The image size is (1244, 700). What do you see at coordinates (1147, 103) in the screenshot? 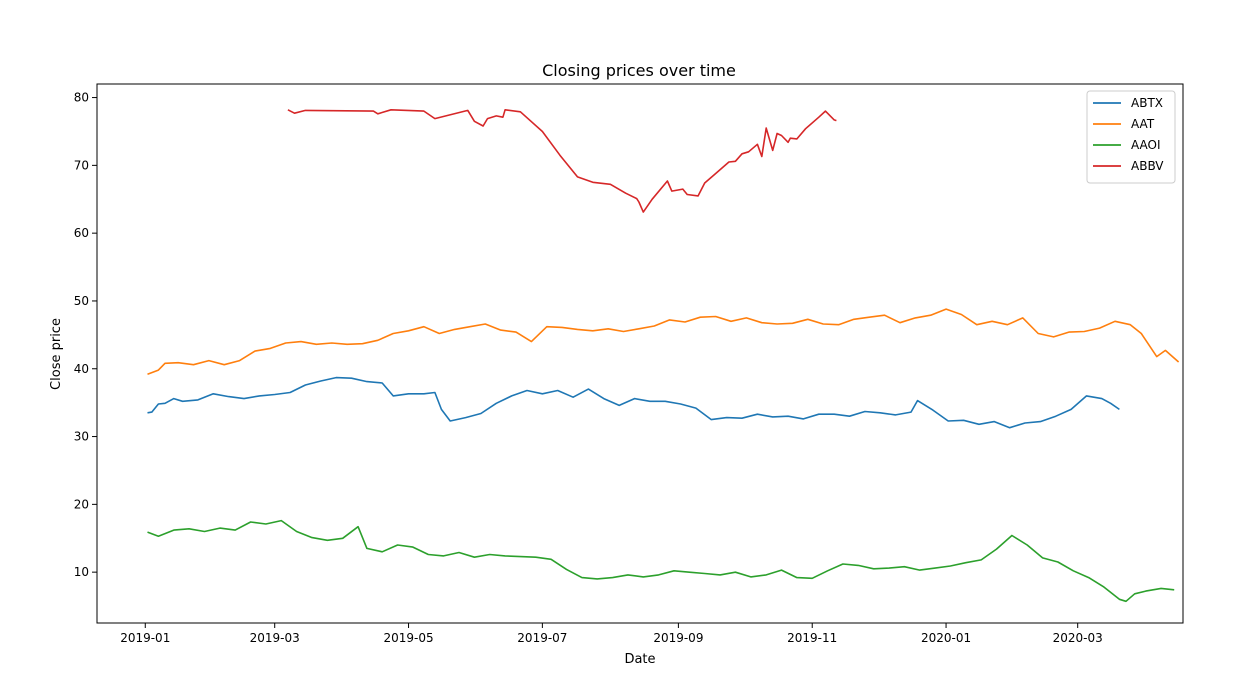
I see `legend-label-abtx: ABTX` at bounding box center [1147, 103].